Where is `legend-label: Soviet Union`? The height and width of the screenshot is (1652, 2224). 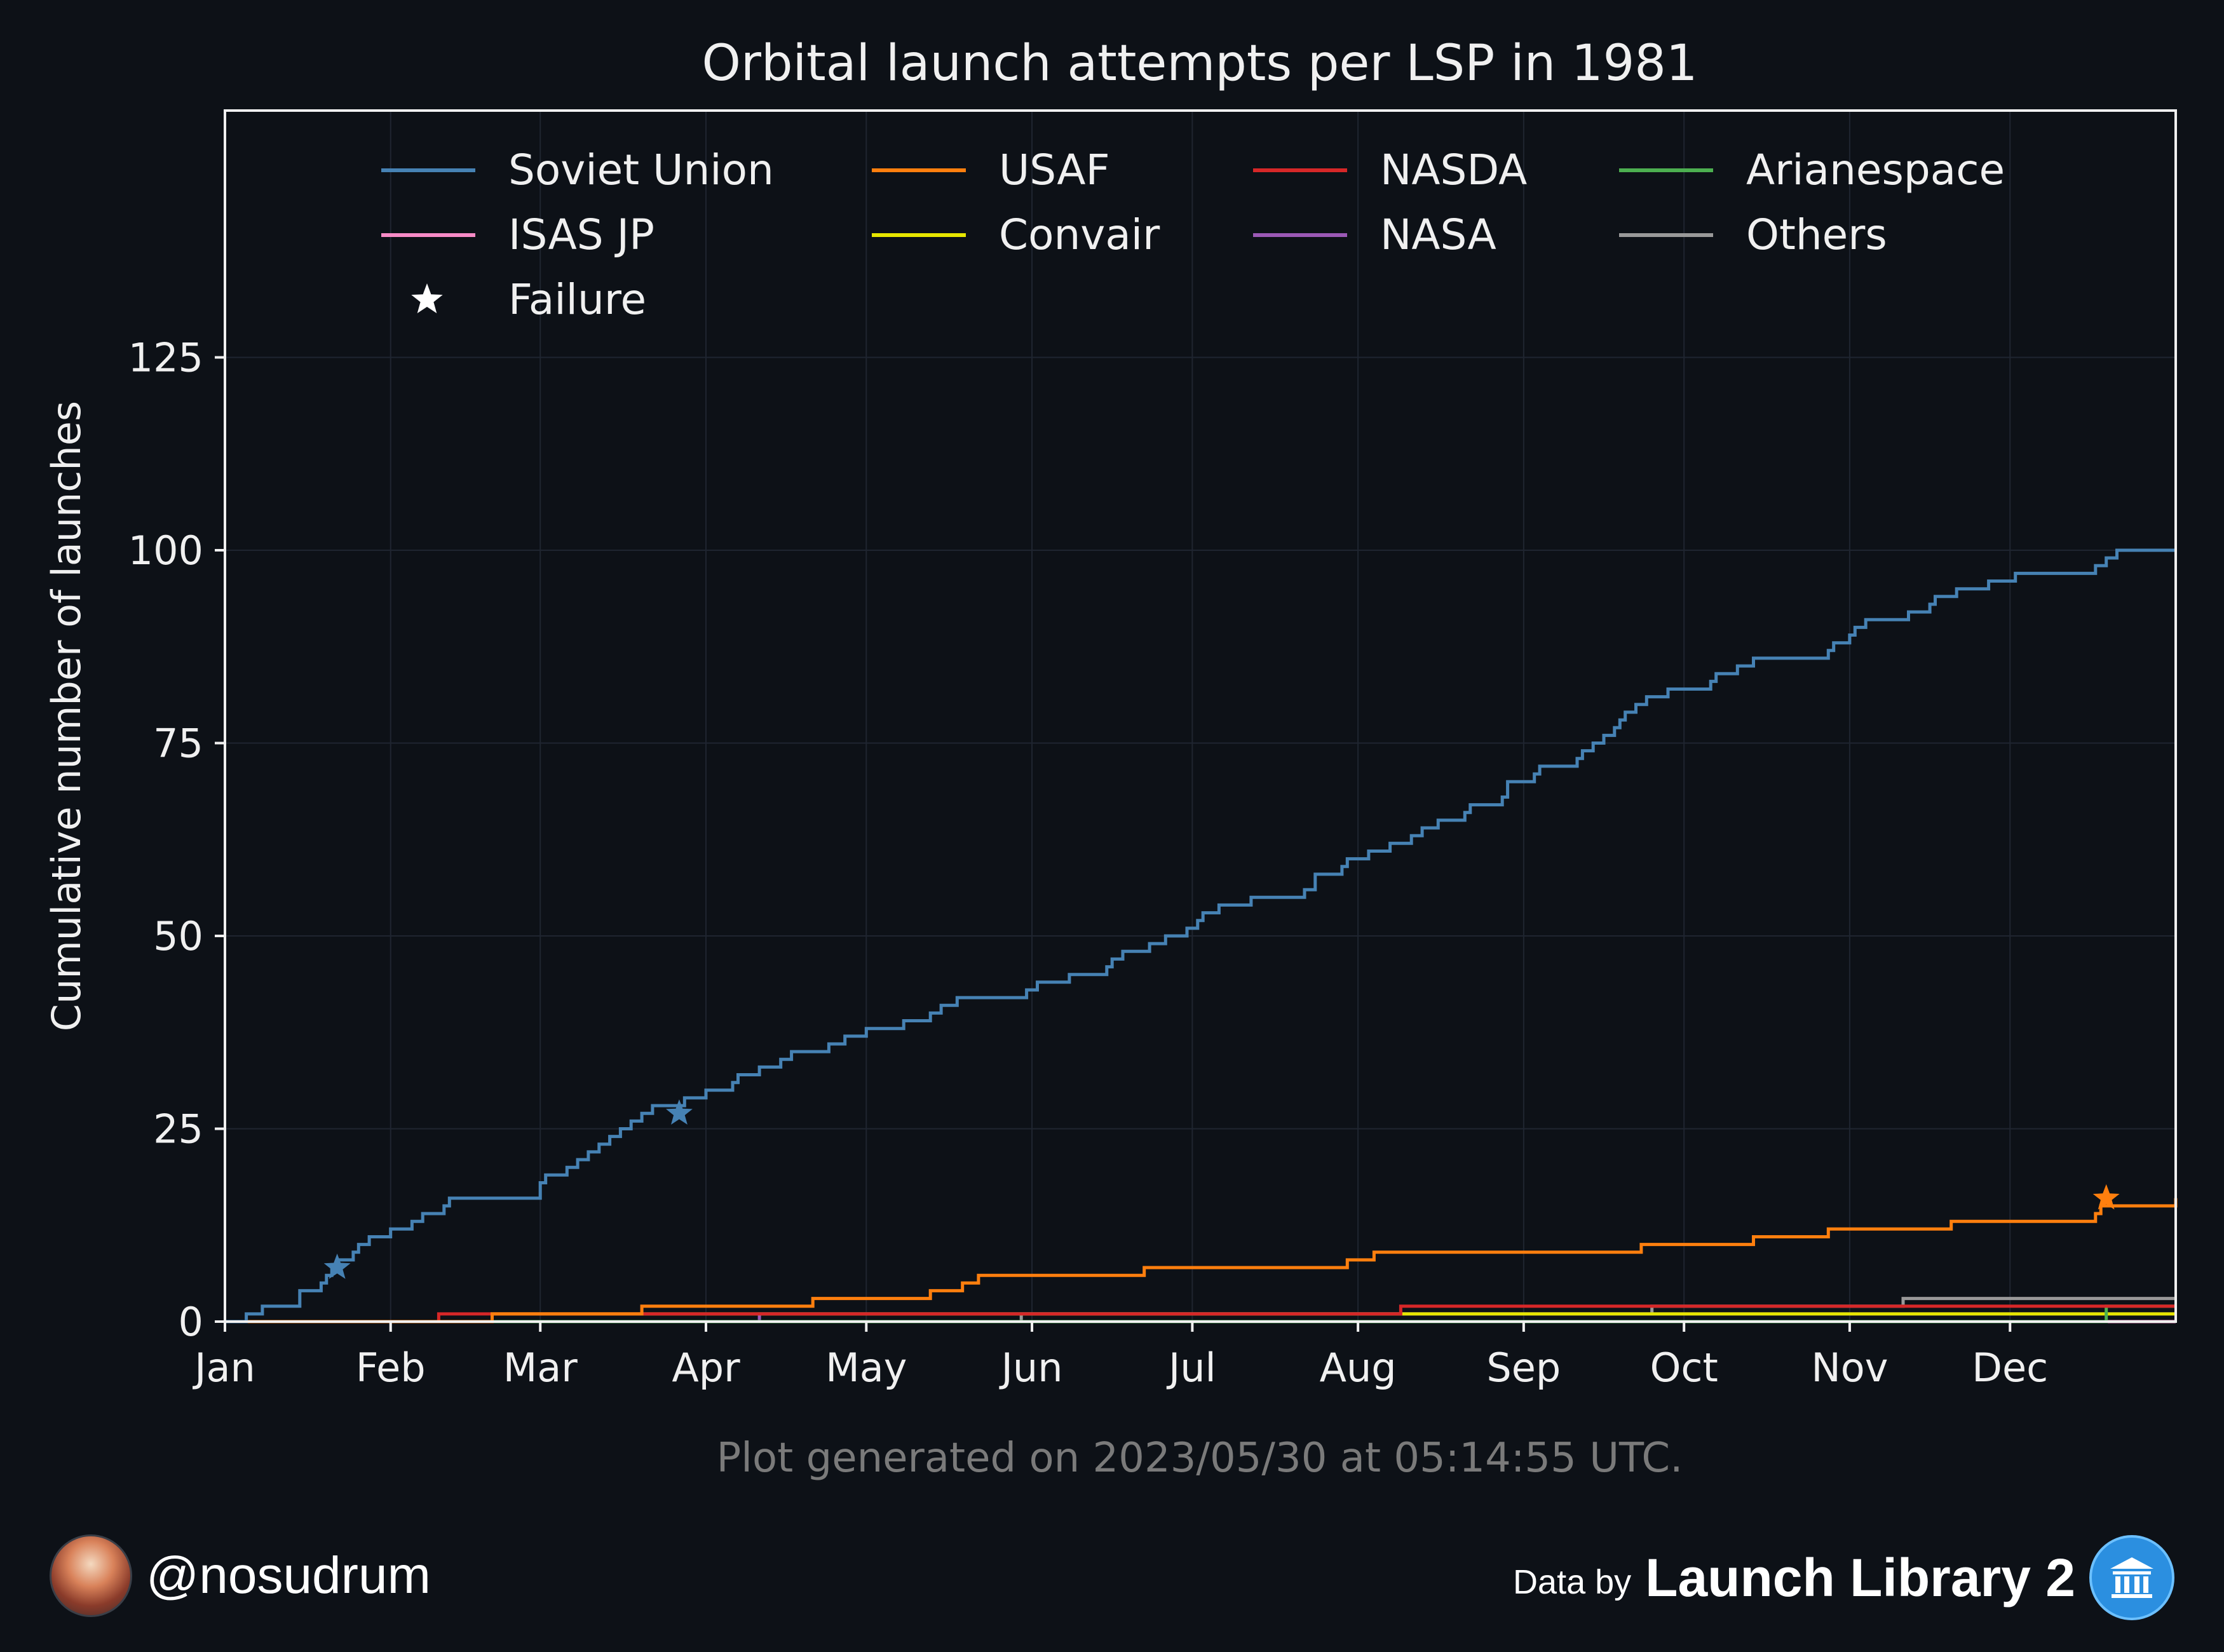
legend-label: Soviet Union is located at coordinates (641, 170).